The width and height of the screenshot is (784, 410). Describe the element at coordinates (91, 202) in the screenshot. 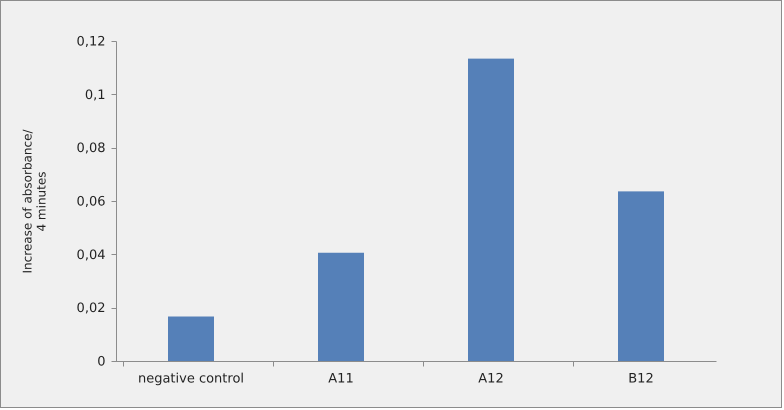

I see `y-tick-label: 0,06` at that location.